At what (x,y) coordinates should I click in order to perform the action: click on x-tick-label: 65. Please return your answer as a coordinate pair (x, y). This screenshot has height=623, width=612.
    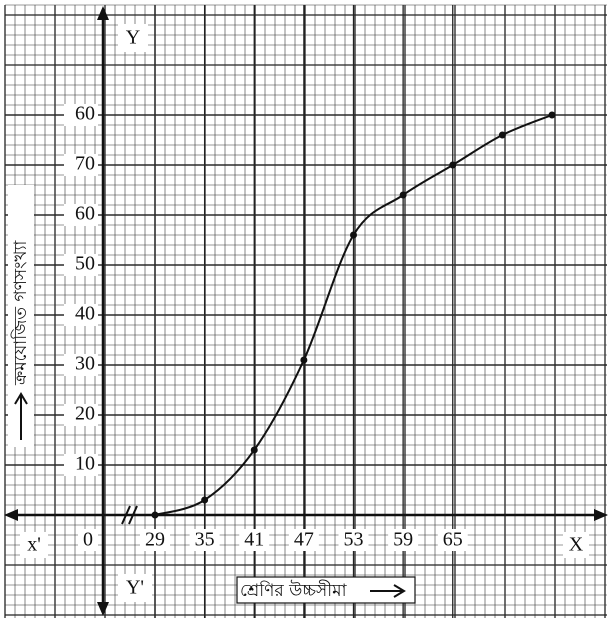
    Looking at the image, I should click on (453, 540).